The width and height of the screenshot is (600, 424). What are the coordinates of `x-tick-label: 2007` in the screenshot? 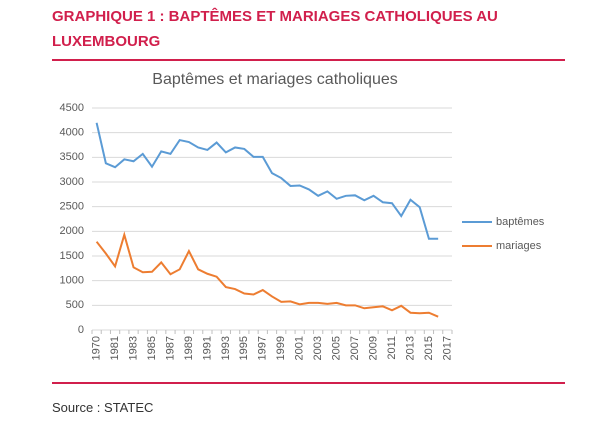 It's located at (355, 348).